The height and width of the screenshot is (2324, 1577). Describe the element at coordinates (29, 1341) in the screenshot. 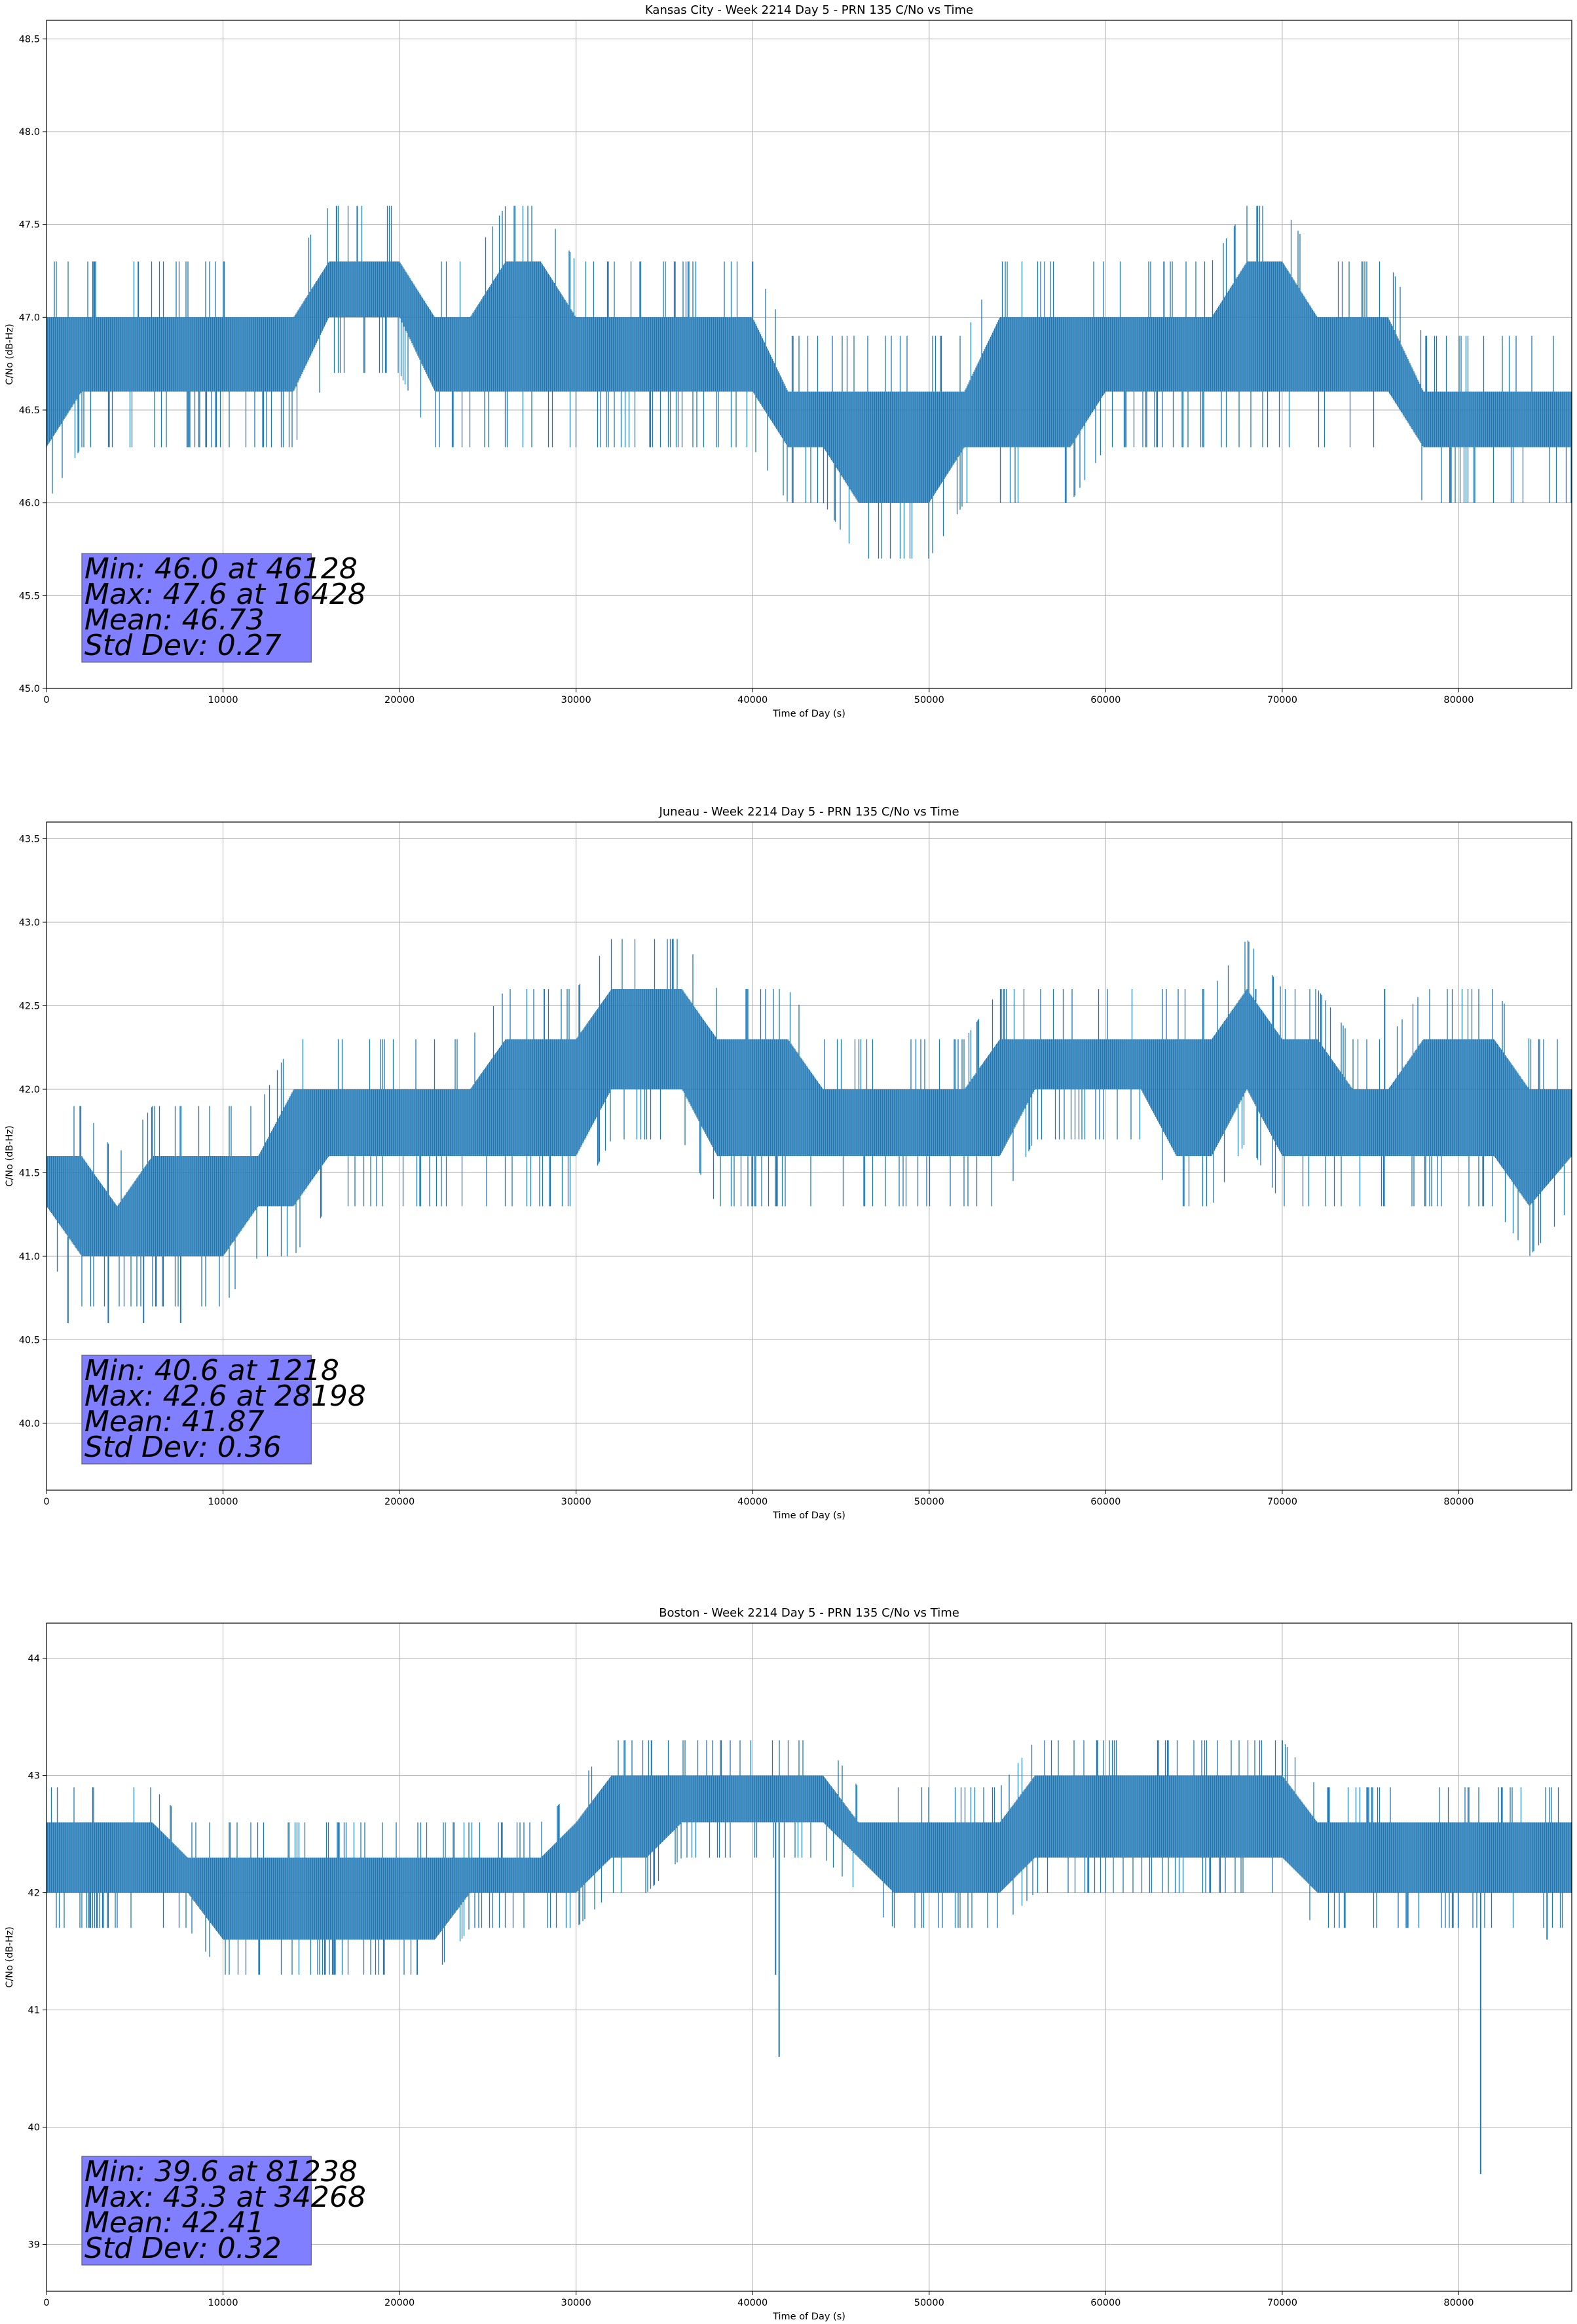

I see `y-tick-label: 40.5` at that location.